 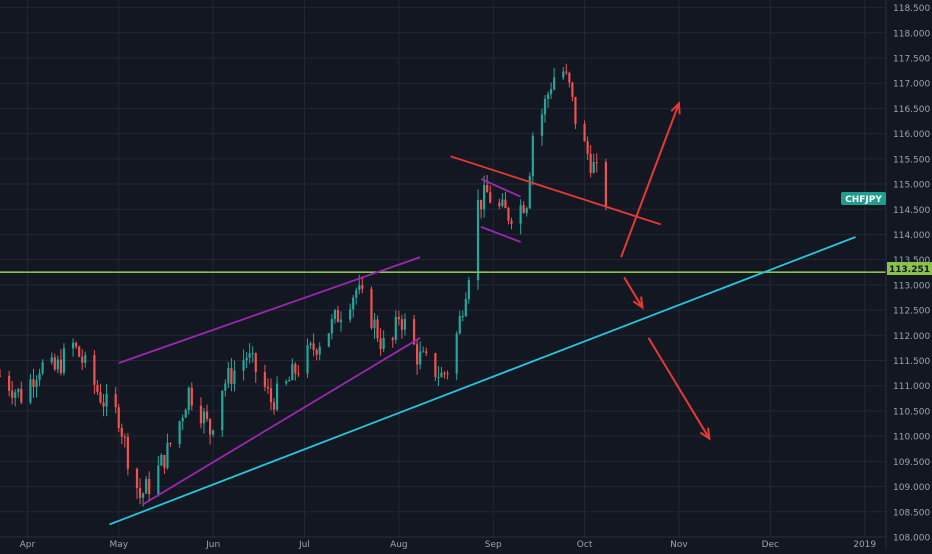 I want to click on price-tick-label: 108.500, so click(x=911, y=513).